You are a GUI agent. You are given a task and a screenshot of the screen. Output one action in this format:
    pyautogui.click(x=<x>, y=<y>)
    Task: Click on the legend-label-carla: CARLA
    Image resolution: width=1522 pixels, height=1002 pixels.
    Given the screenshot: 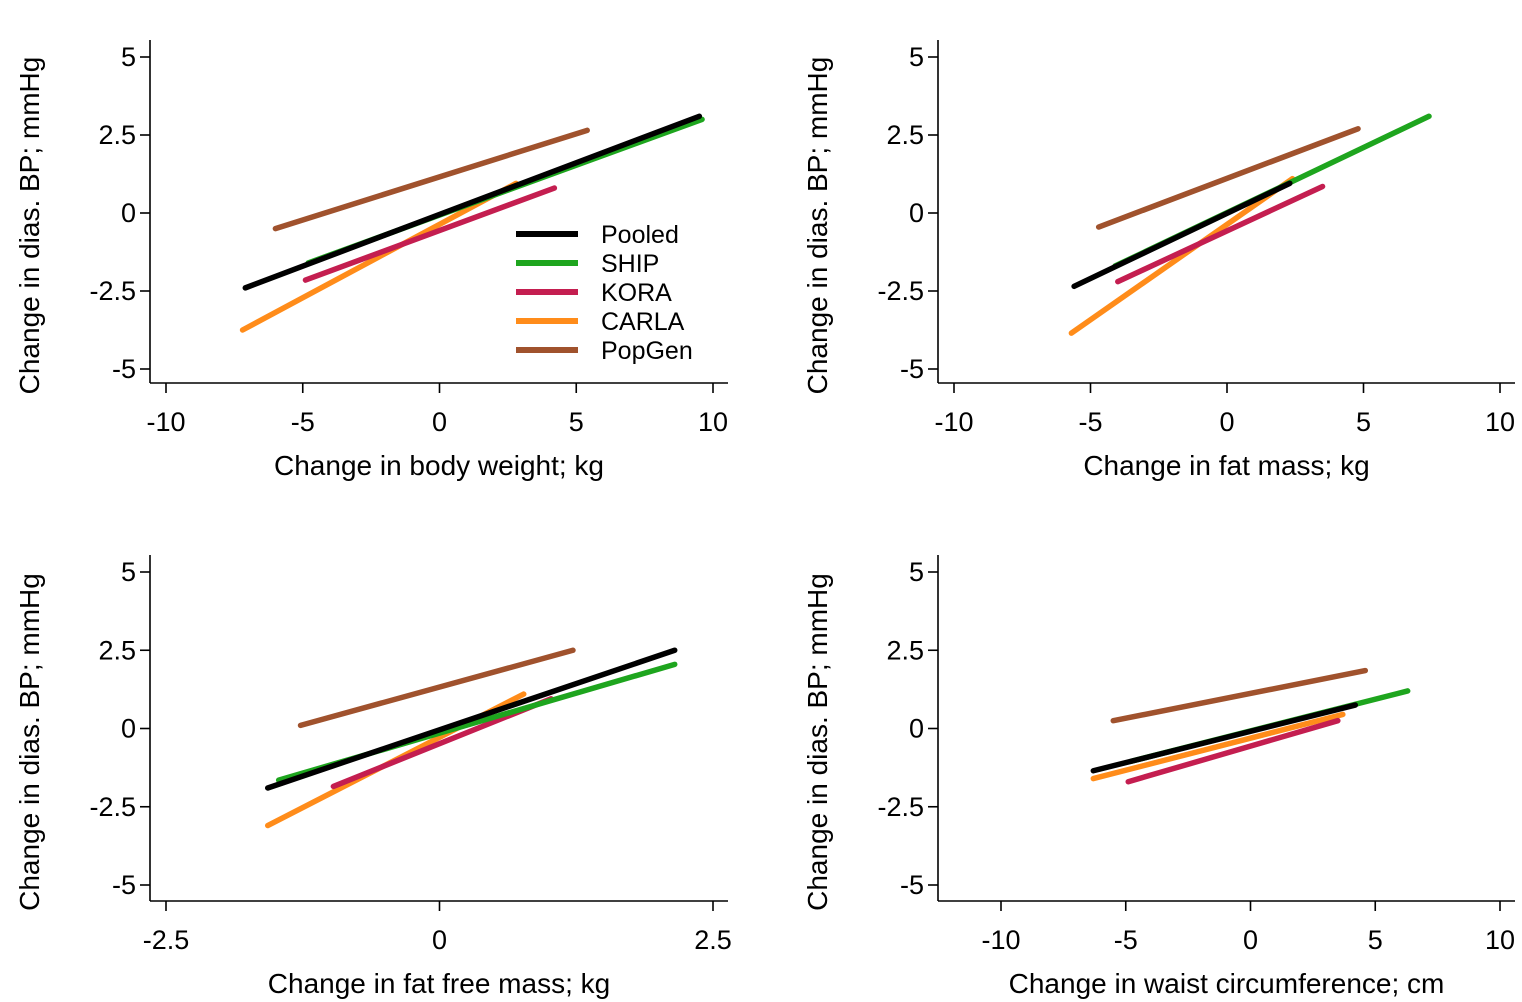 What is the action you would take?
    pyautogui.click(x=643, y=322)
    